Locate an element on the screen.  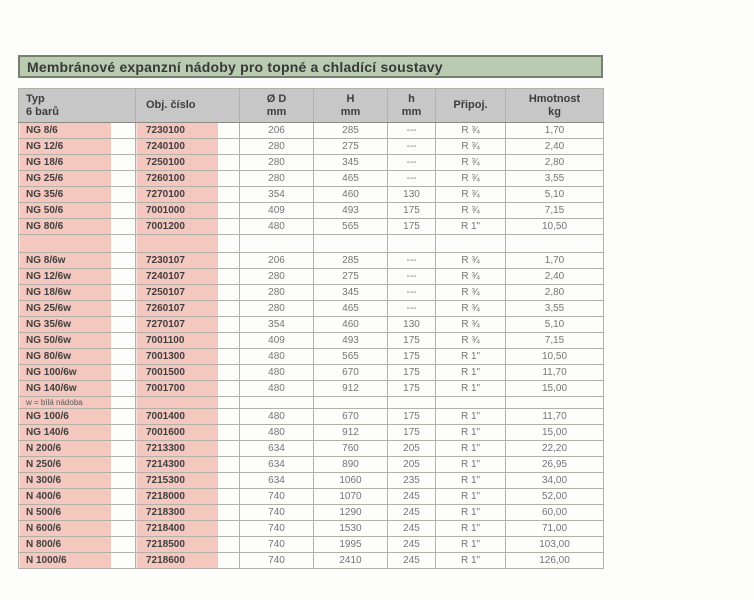
col-header-hmotnost: Hmotnost kg is located at coordinates (554, 105).